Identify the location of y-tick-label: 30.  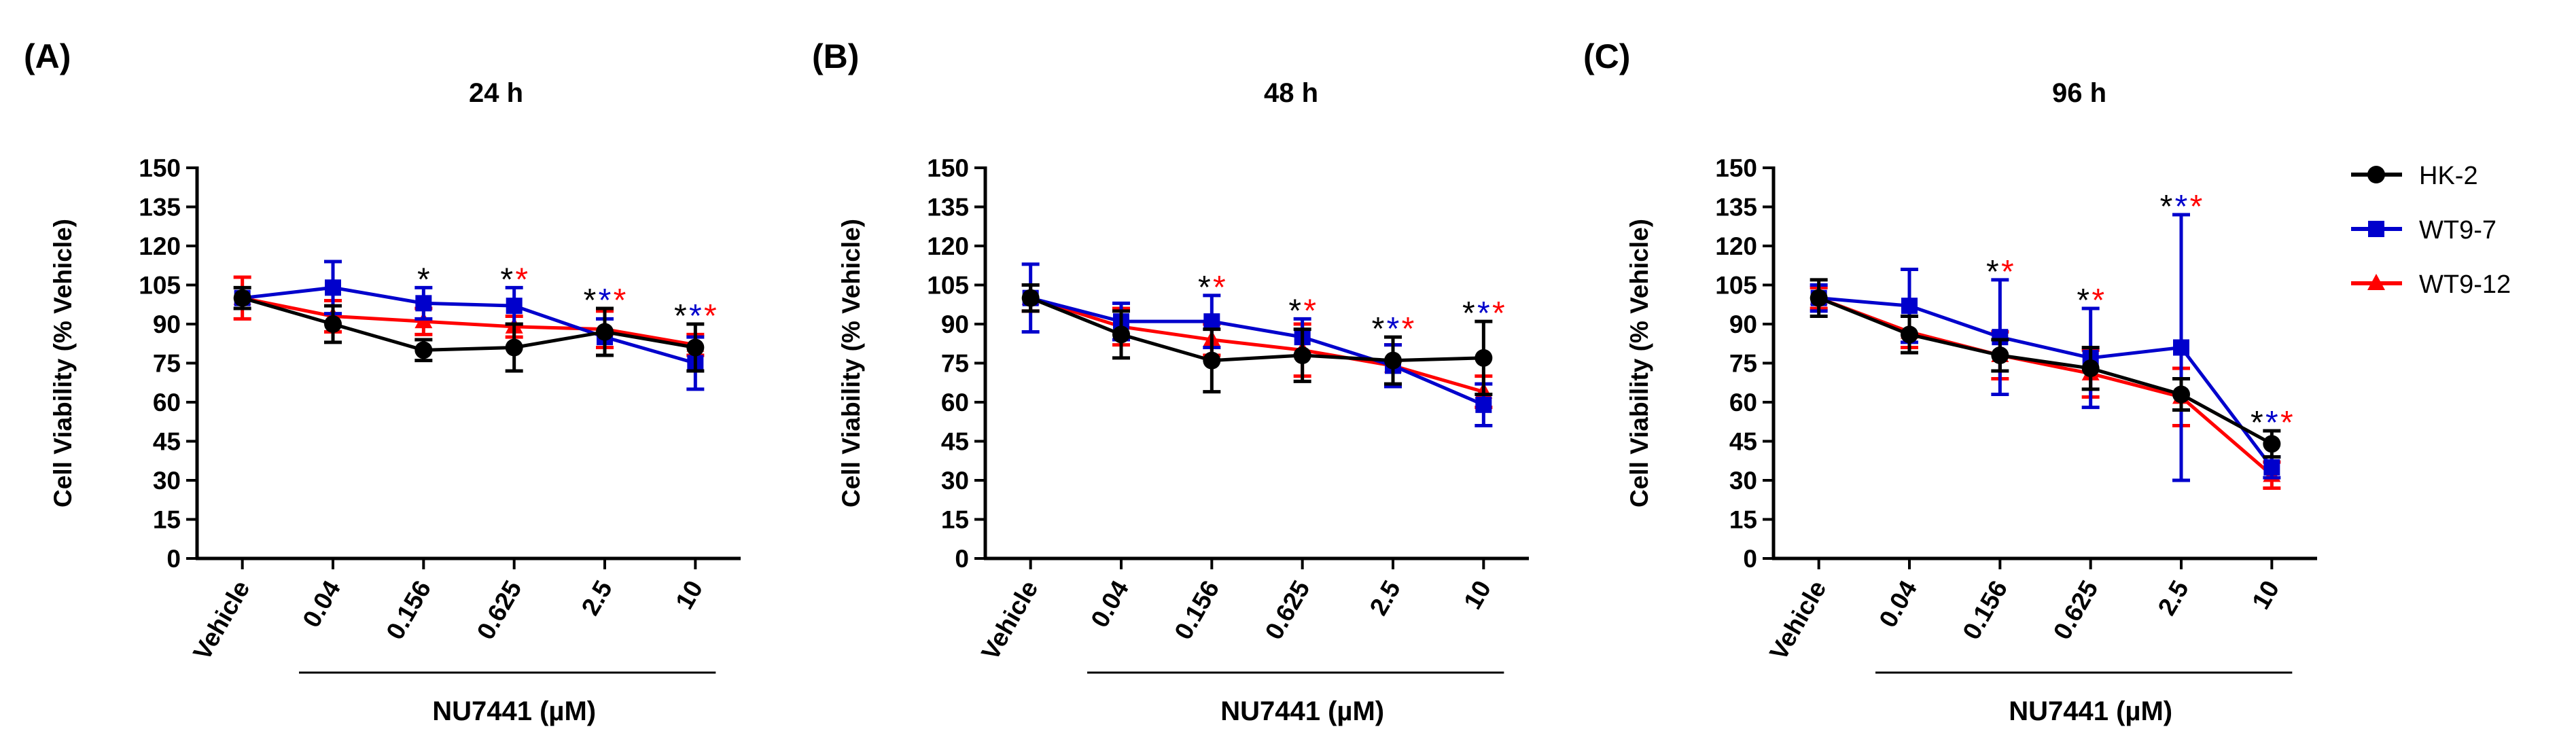
(955, 481).